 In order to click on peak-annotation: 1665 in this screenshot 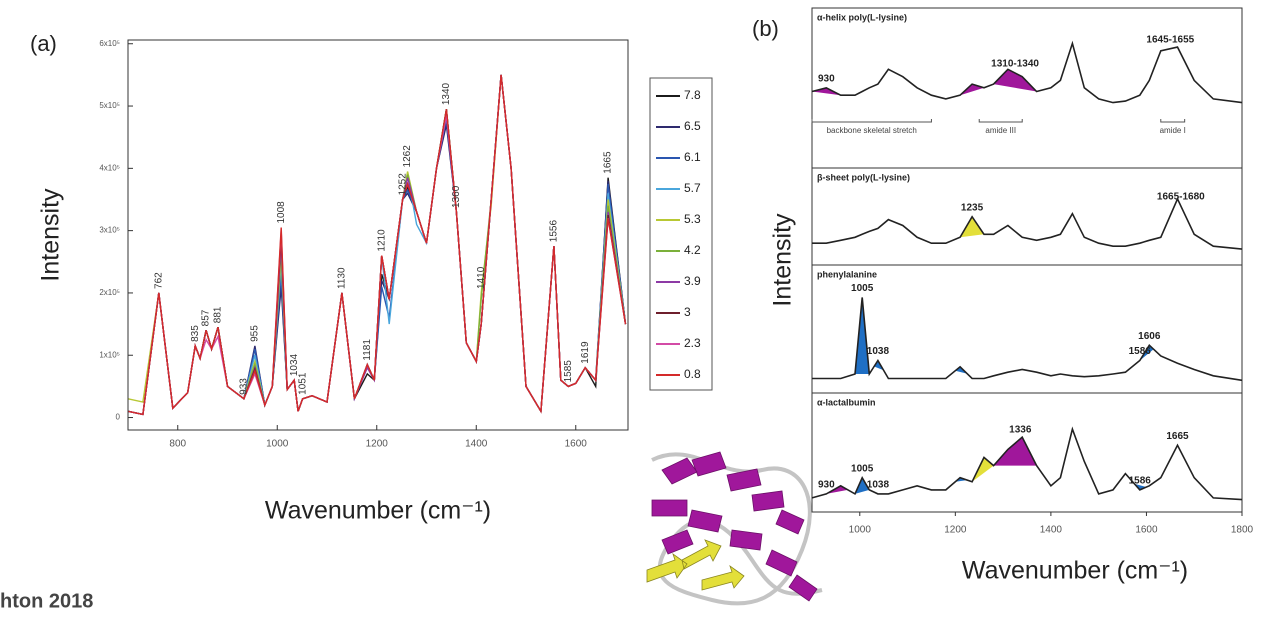, I will do `click(1177, 436)`.